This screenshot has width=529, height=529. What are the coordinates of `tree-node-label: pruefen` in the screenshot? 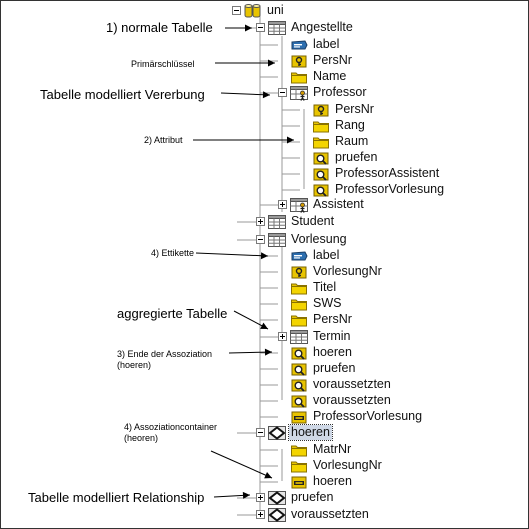 It's located at (356, 157).